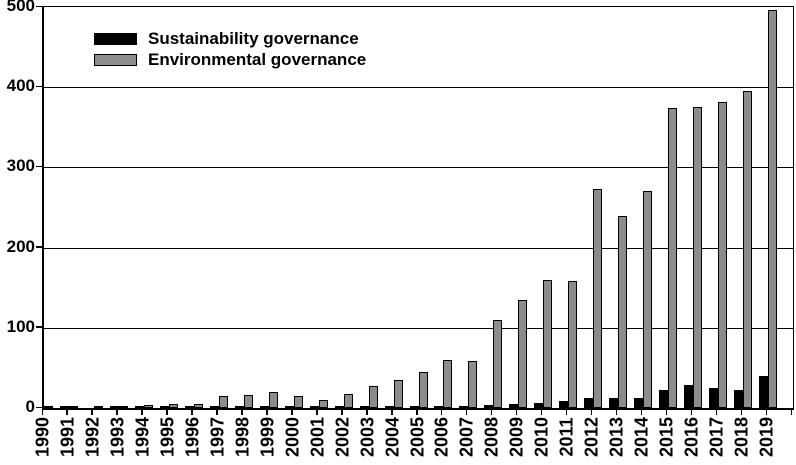 This screenshot has height=465, width=796. I want to click on bar-environmental-1997, so click(223, 401).